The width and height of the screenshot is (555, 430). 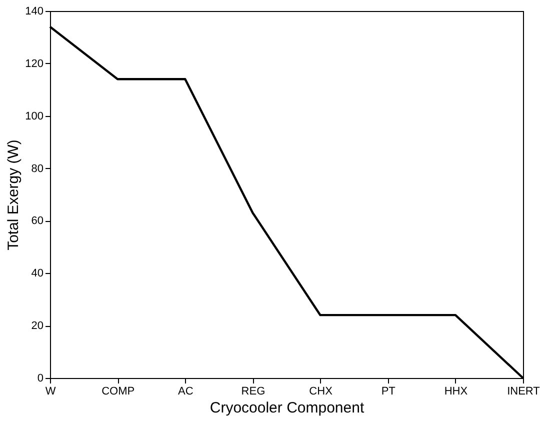 What do you see at coordinates (37, 274) in the screenshot?
I see `y-tick-label: 40` at bounding box center [37, 274].